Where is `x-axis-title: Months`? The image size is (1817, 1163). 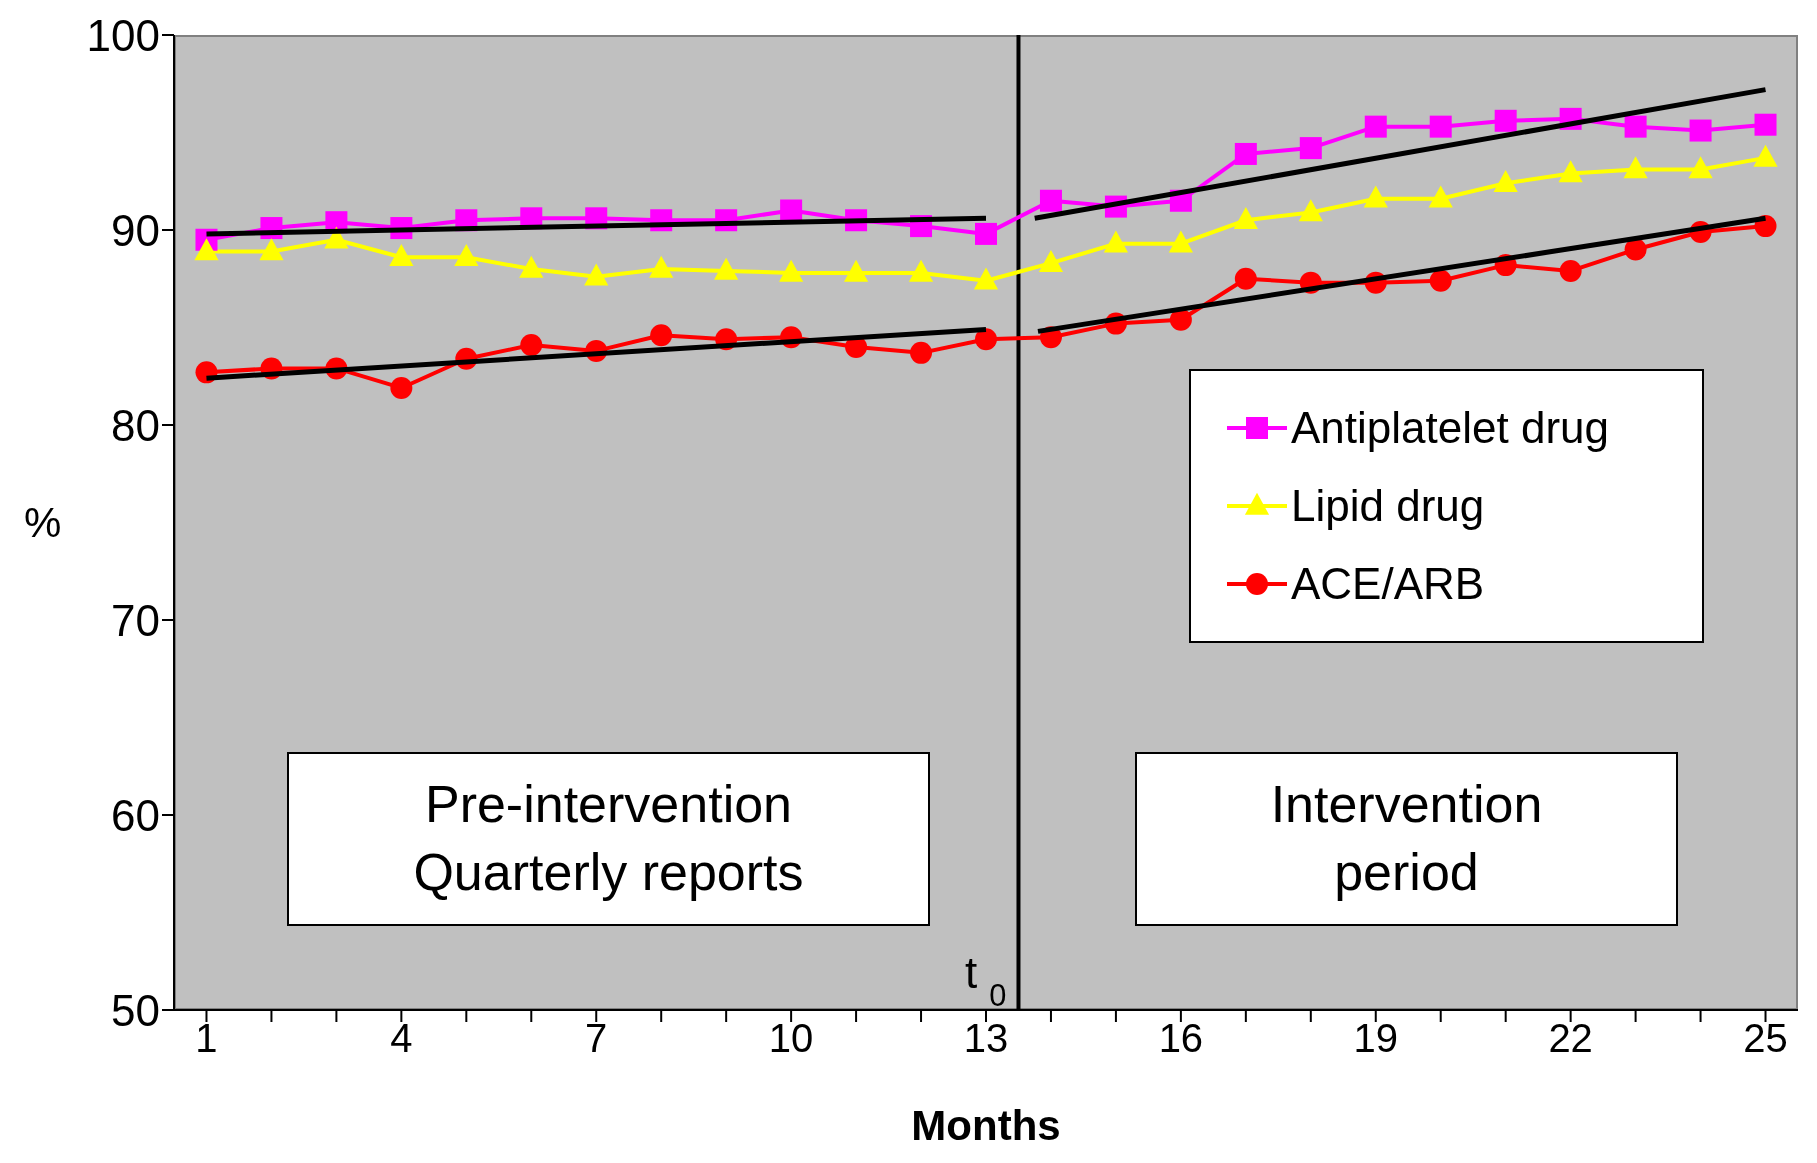 x-axis-title: Months is located at coordinates (986, 1125).